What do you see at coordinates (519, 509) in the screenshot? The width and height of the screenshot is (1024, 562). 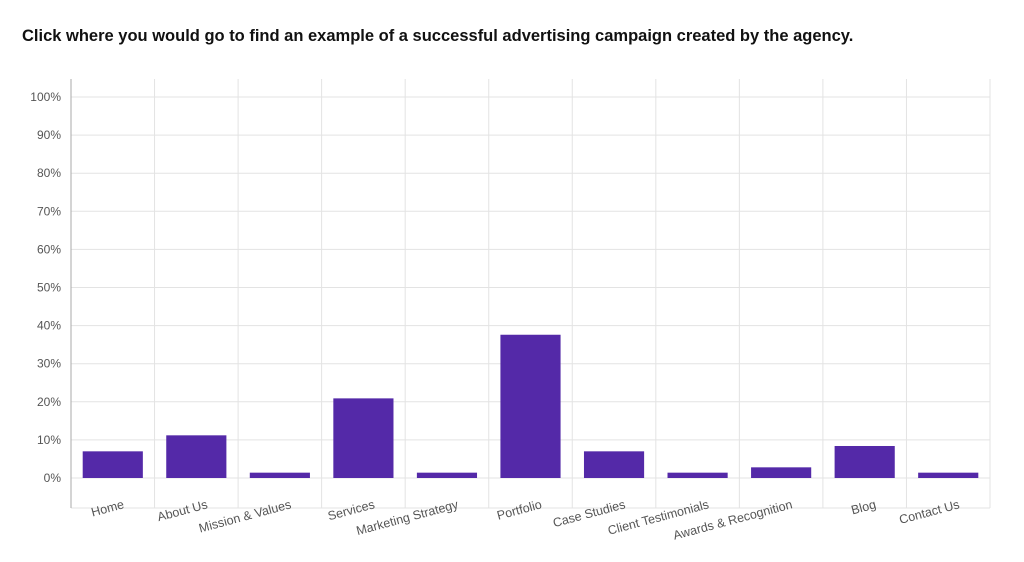 I see `x-tick-label: Portfolio` at bounding box center [519, 509].